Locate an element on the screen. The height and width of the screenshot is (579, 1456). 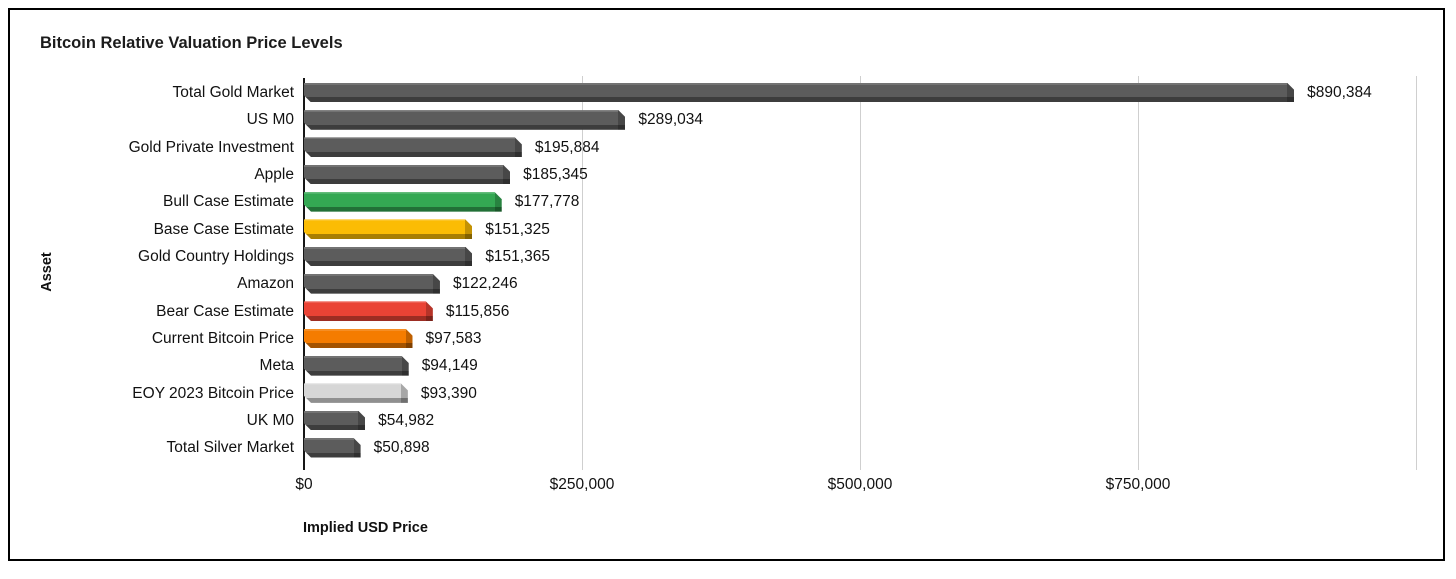
category-label: Total Gold Market is located at coordinates (233, 92).